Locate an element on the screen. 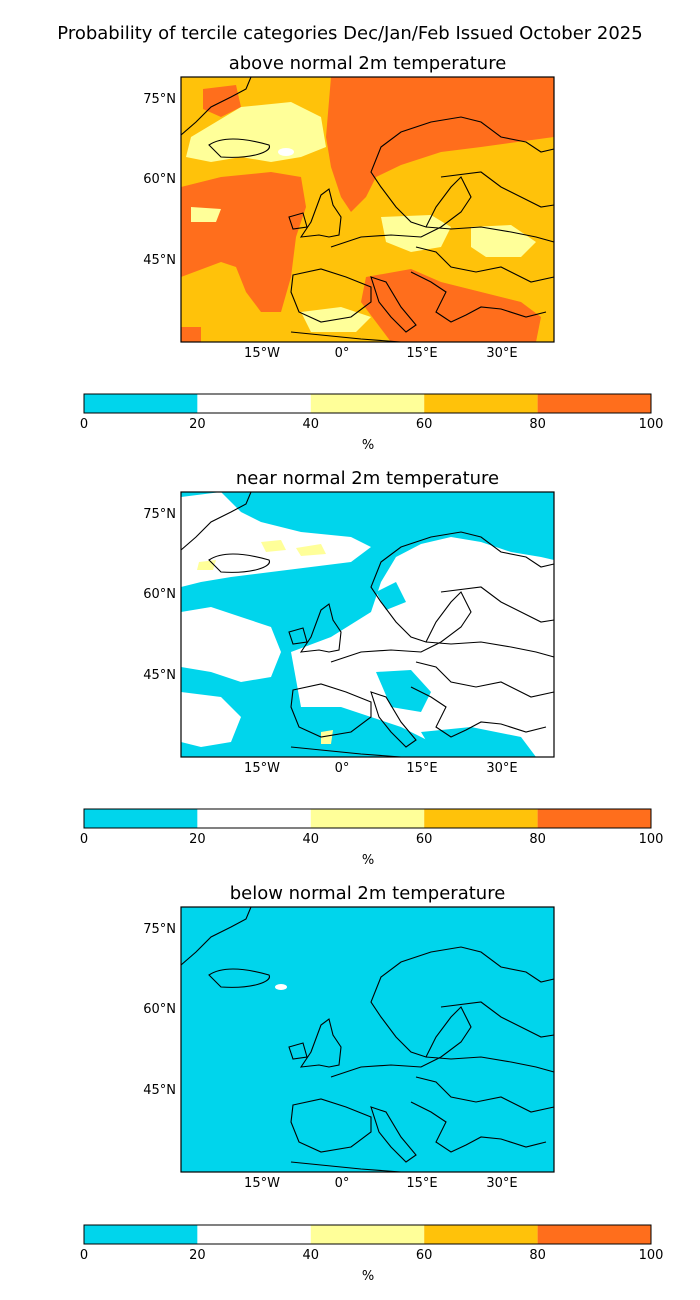 The height and width of the screenshot is (1300, 700). map-near-normal is located at coordinates (367, 624).